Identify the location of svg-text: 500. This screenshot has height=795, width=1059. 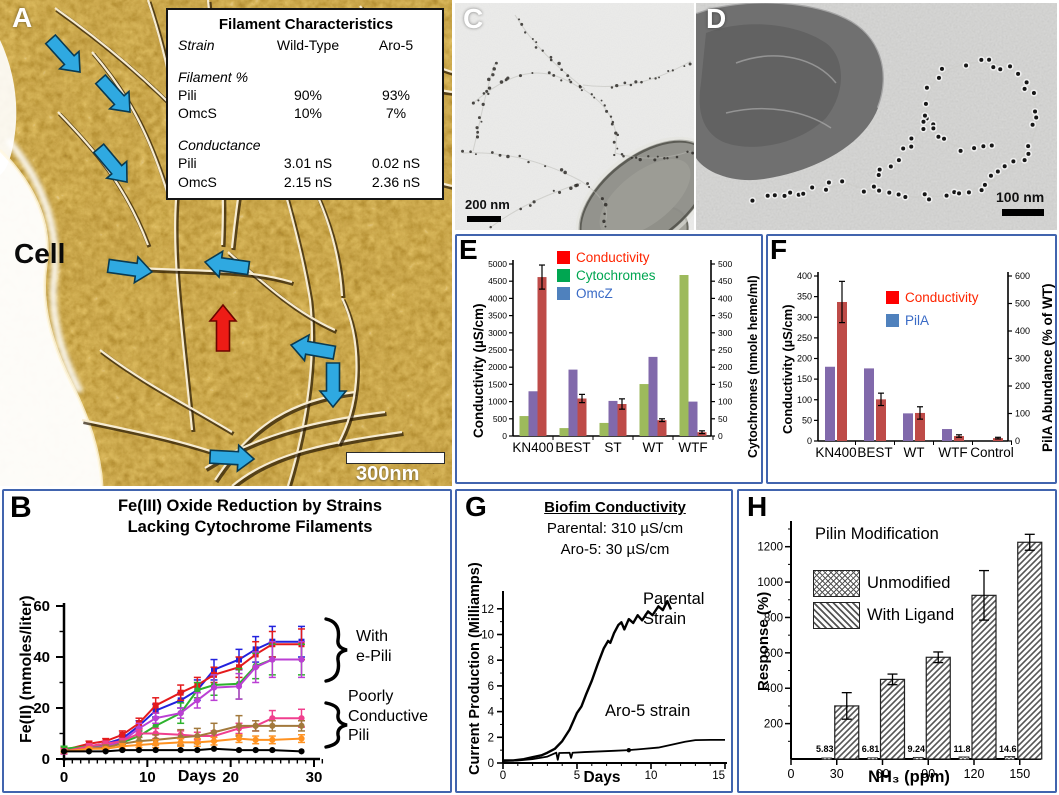
(1022, 304).